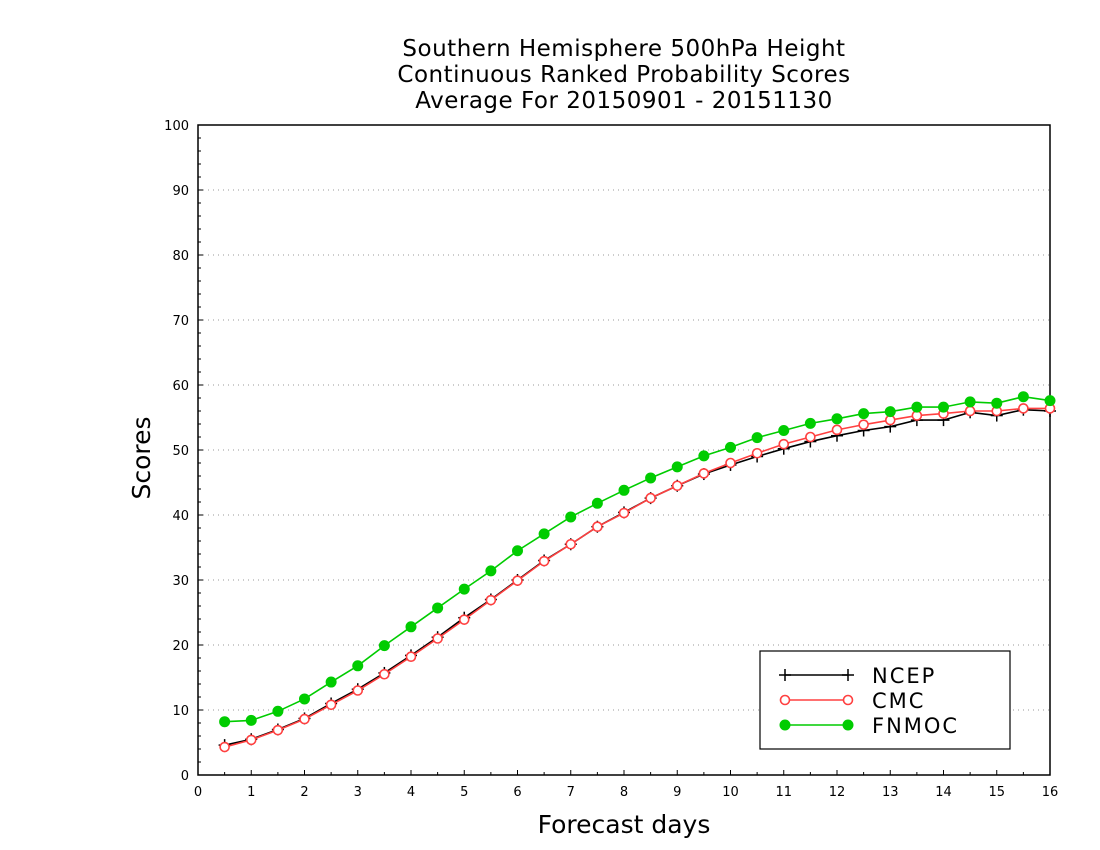  What do you see at coordinates (464, 792) in the screenshot?
I see `x-tick-label: 5` at bounding box center [464, 792].